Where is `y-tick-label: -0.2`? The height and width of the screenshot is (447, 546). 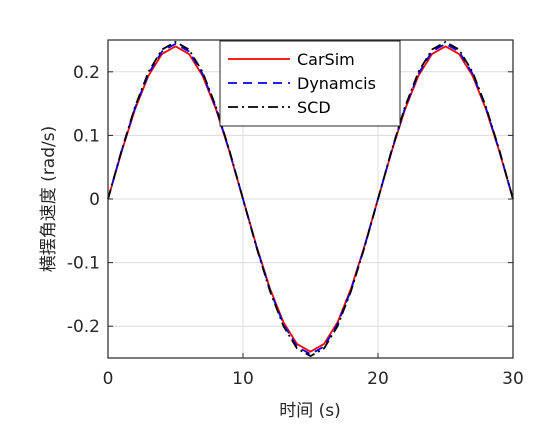
y-tick-label: -0.2 is located at coordinates (83, 327).